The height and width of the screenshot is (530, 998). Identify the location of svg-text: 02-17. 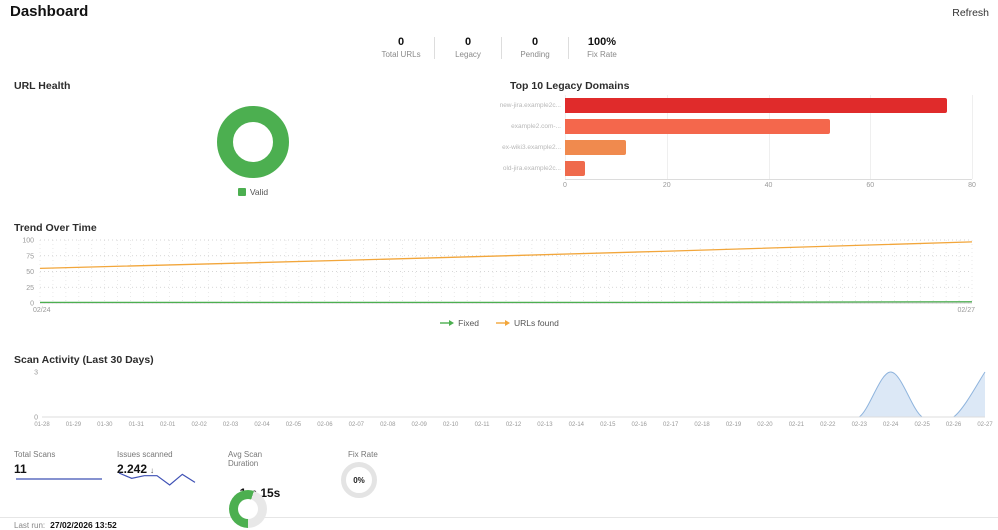
(671, 425).